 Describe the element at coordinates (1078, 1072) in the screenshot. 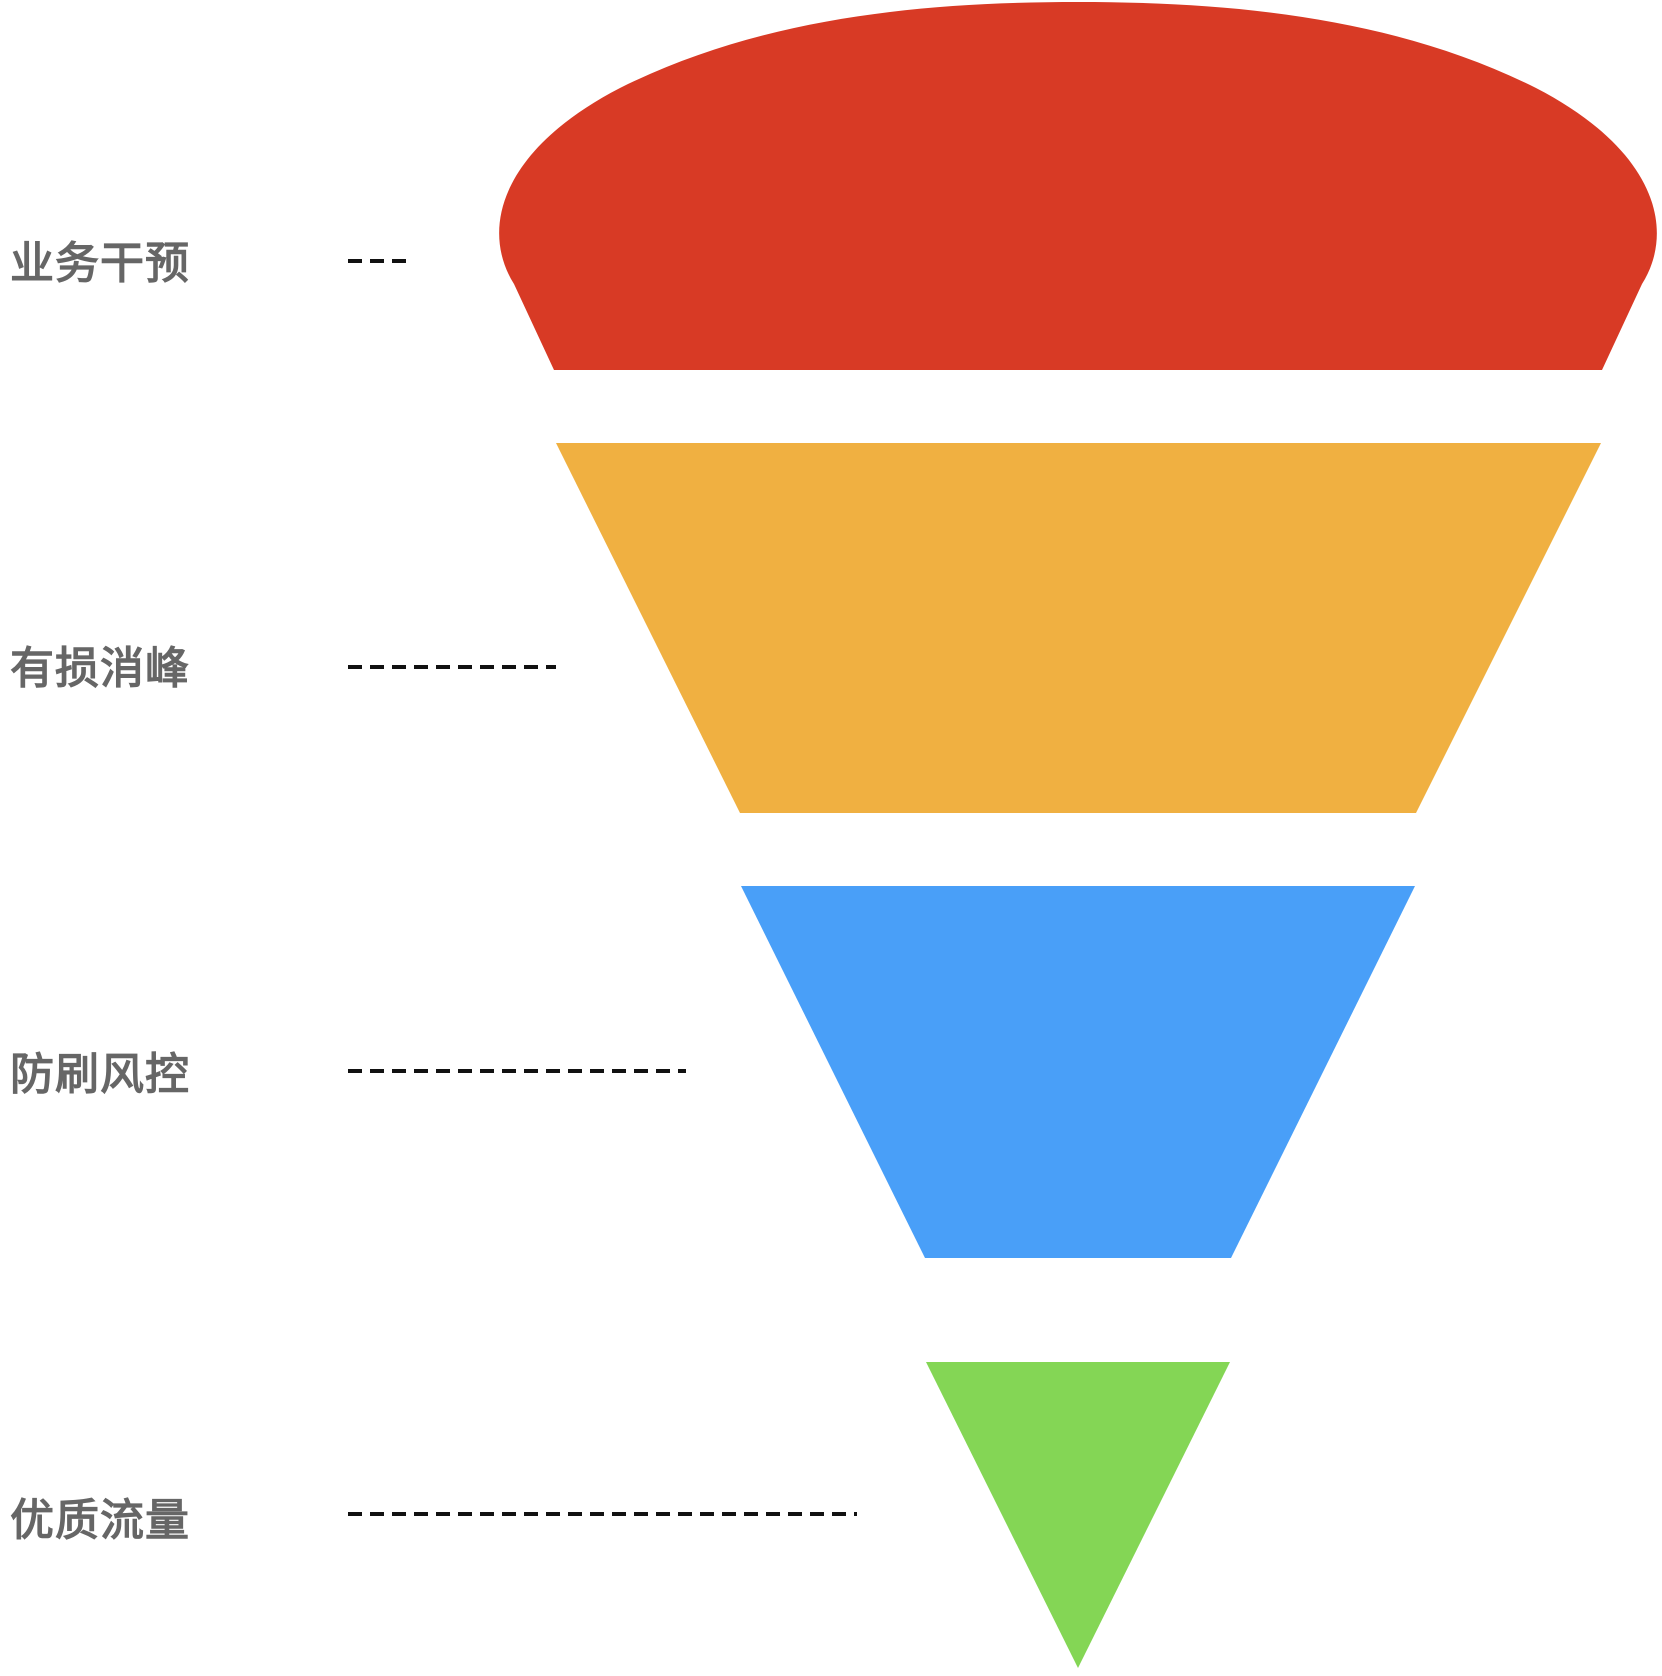

I see `funnel-layer-anti-fraud` at that location.